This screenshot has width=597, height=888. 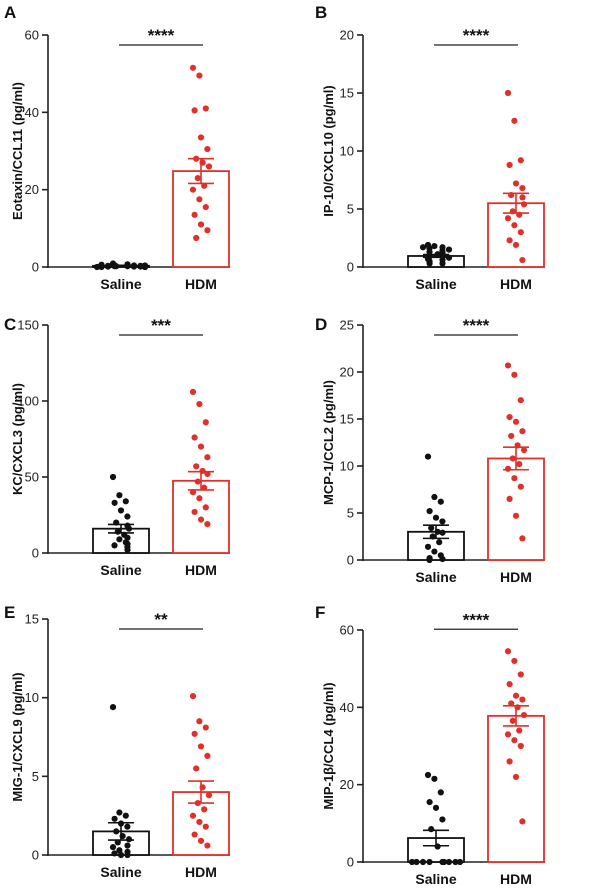 What do you see at coordinates (347, 325) in the screenshot?
I see `y-tick-label: 25` at bounding box center [347, 325].